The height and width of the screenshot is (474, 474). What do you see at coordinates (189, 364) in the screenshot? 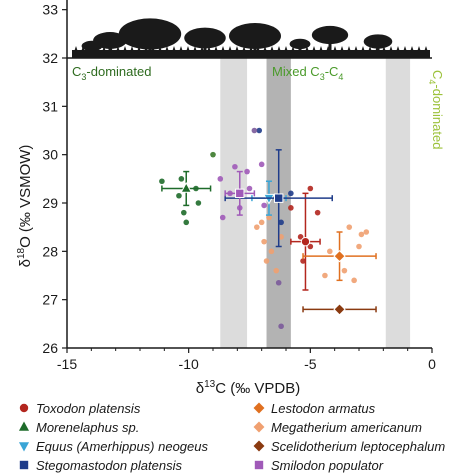
I see `x-tick-label: -10` at bounding box center [189, 364].